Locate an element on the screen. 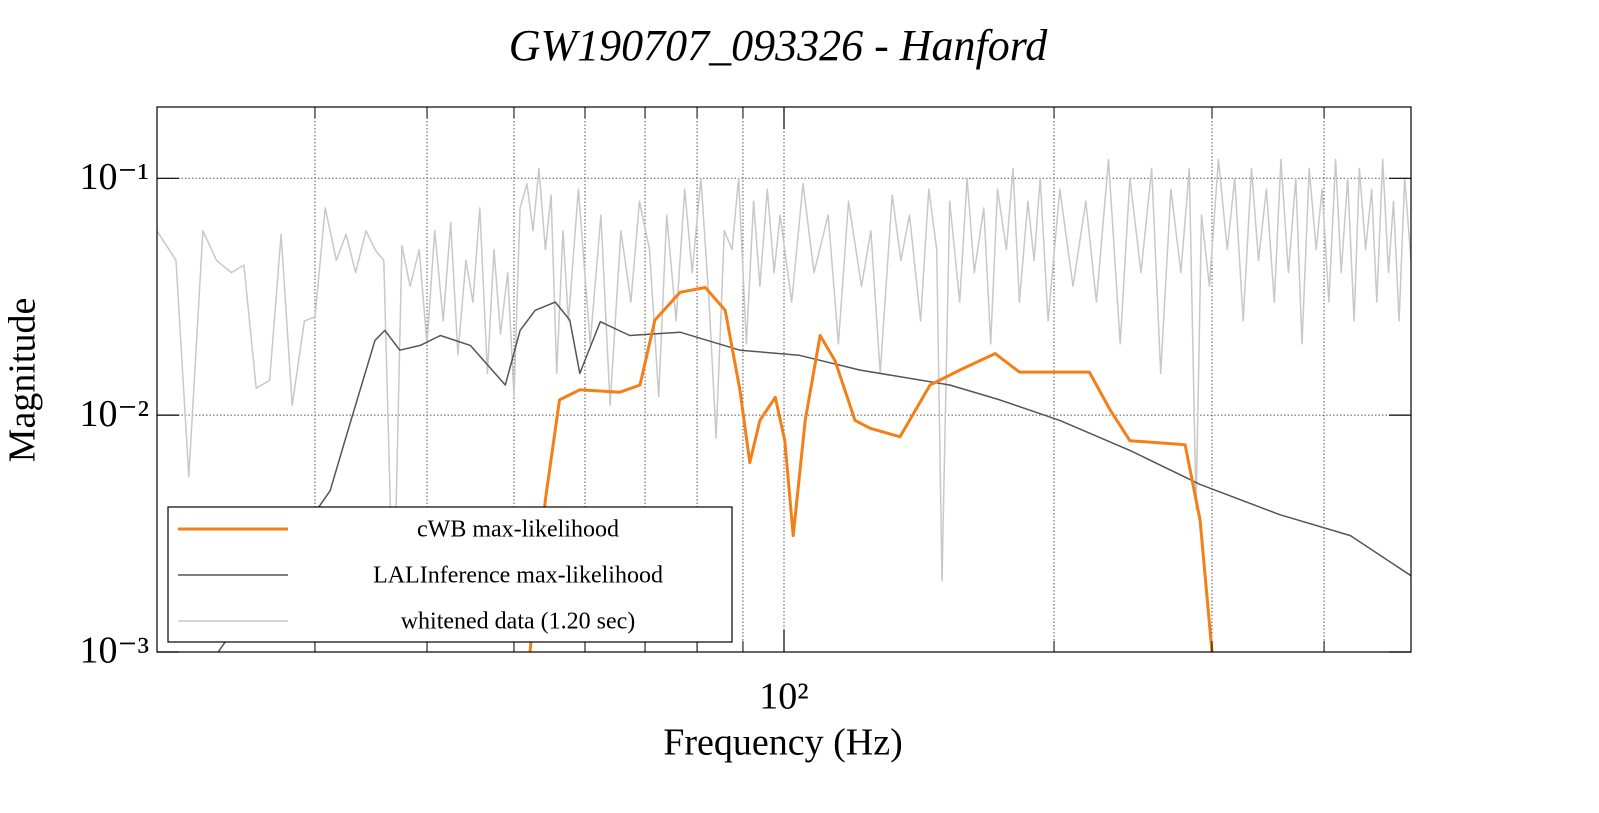  y-axis-label: Magnitude is located at coordinates (23, 380).